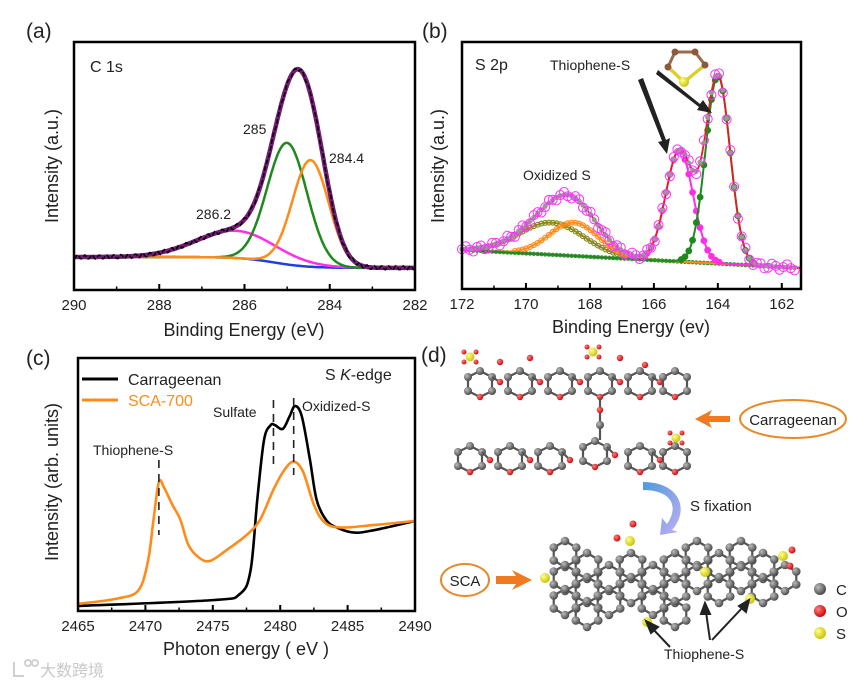 The image size is (865, 685). Describe the element at coordinates (212, 626) in the screenshot. I see `c-tick-label: 2475` at that location.